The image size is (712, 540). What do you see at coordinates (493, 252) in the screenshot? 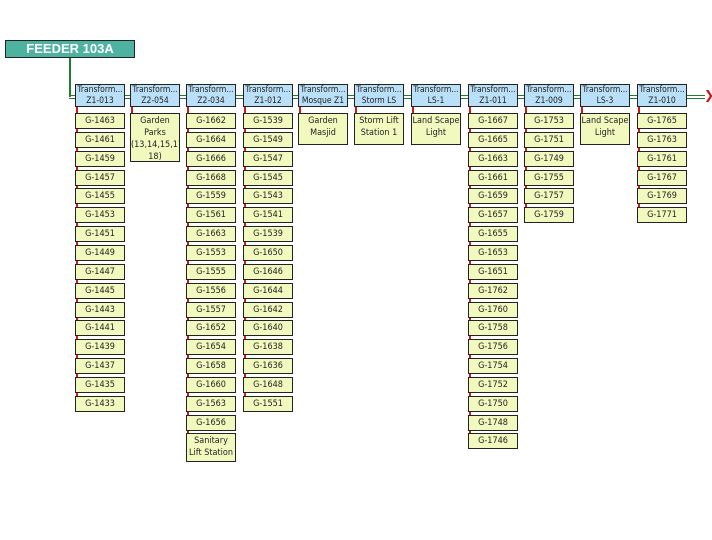
I see `load-node: G-1653` at bounding box center [493, 252].